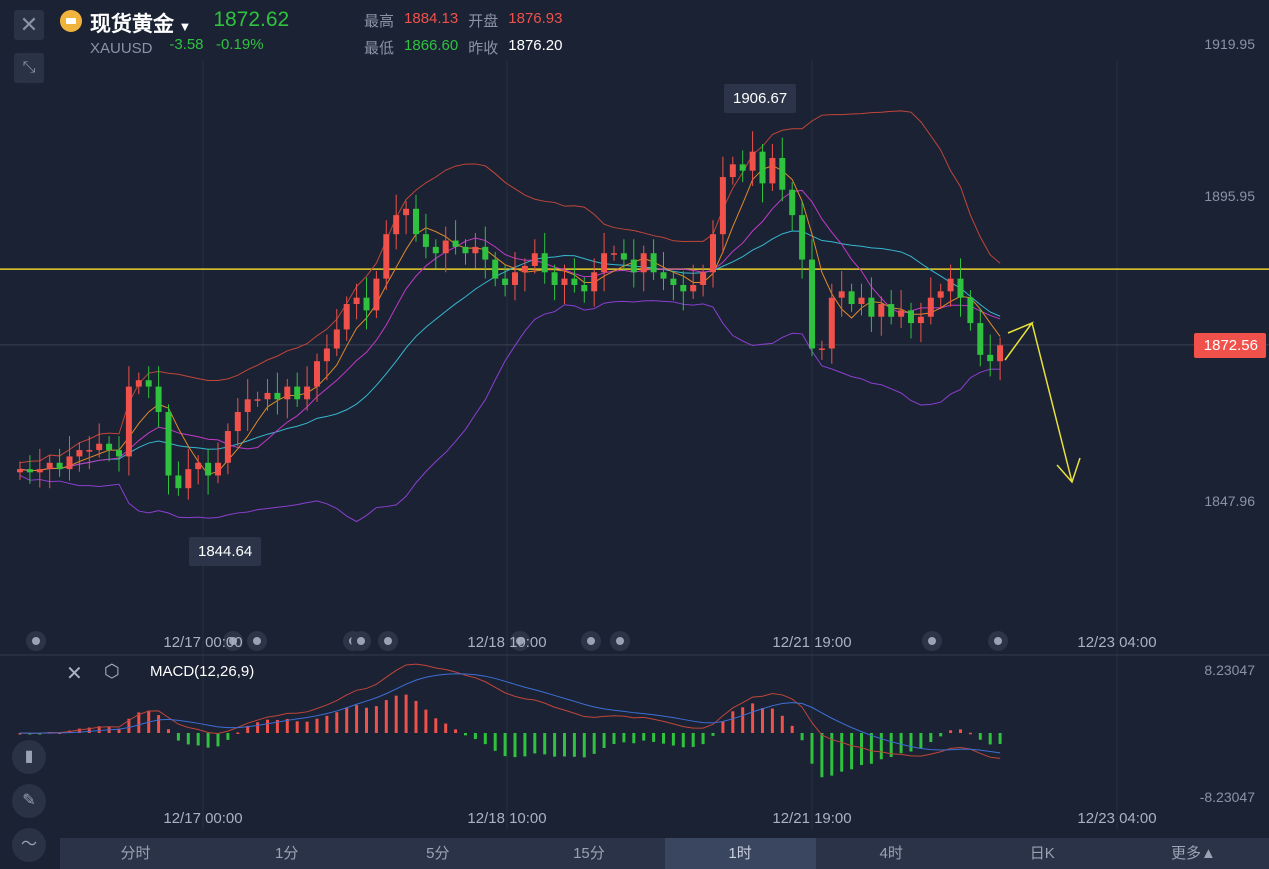 The width and height of the screenshot is (1269, 869). What do you see at coordinates (74, 674) in the screenshot?
I see `close-macd-icon: ✕` at bounding box center [74, 674].